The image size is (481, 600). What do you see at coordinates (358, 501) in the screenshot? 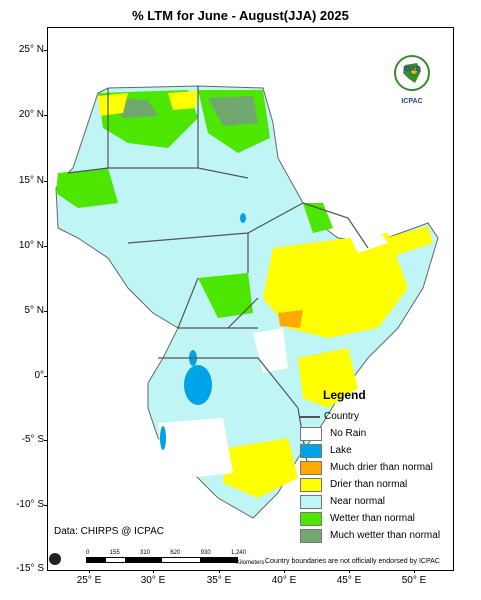
I see `legend-label: Near normal` at bounding box center [358, 501].